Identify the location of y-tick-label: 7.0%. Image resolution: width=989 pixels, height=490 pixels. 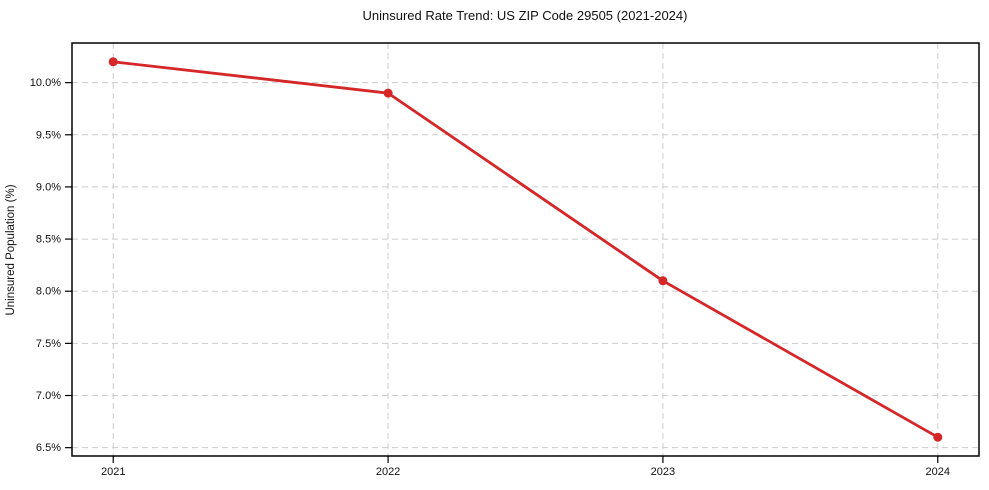
(48, 396).